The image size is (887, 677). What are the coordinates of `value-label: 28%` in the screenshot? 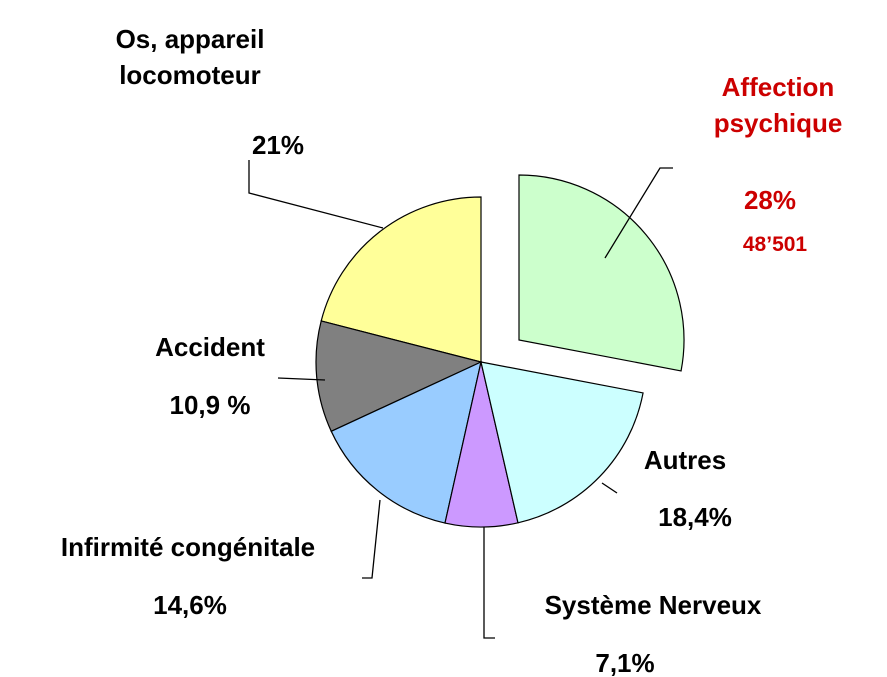 It's located at (770, 200).